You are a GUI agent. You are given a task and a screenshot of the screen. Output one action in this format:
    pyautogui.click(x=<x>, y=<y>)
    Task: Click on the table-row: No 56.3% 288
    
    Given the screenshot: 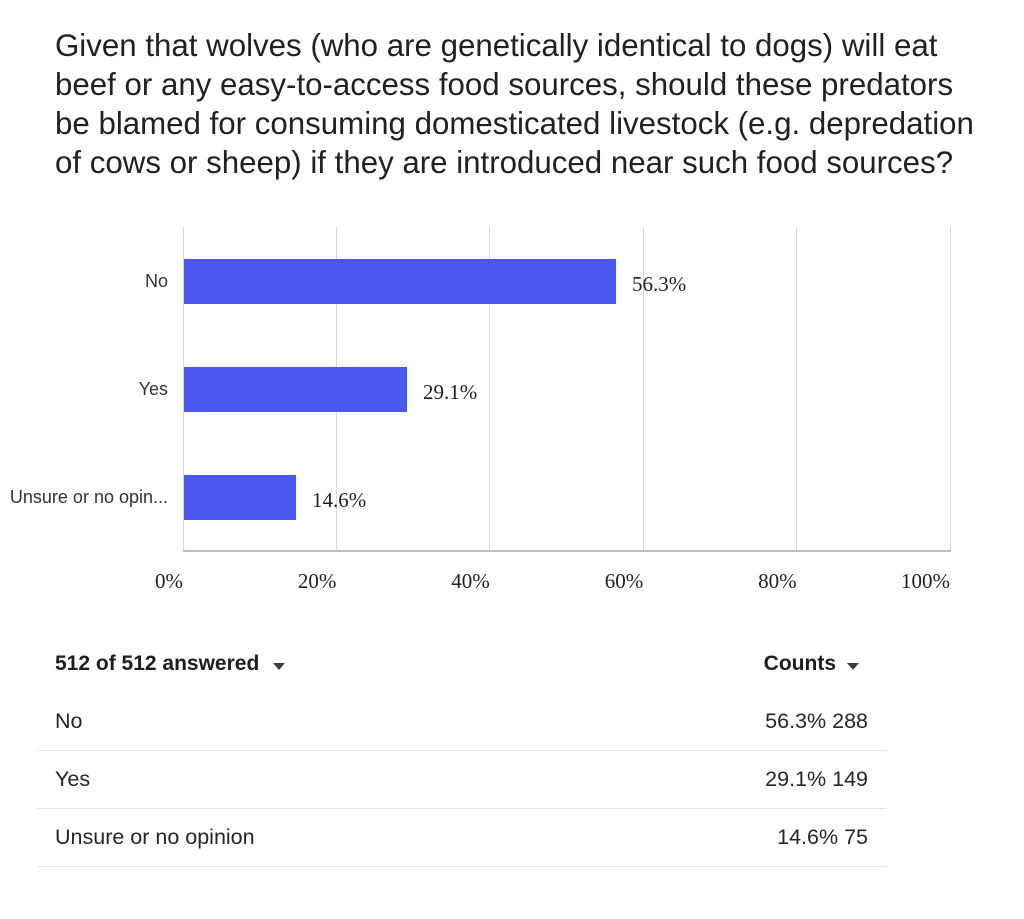 What is the action you would take?
    pyautogui.click(x=461, y=722)
    